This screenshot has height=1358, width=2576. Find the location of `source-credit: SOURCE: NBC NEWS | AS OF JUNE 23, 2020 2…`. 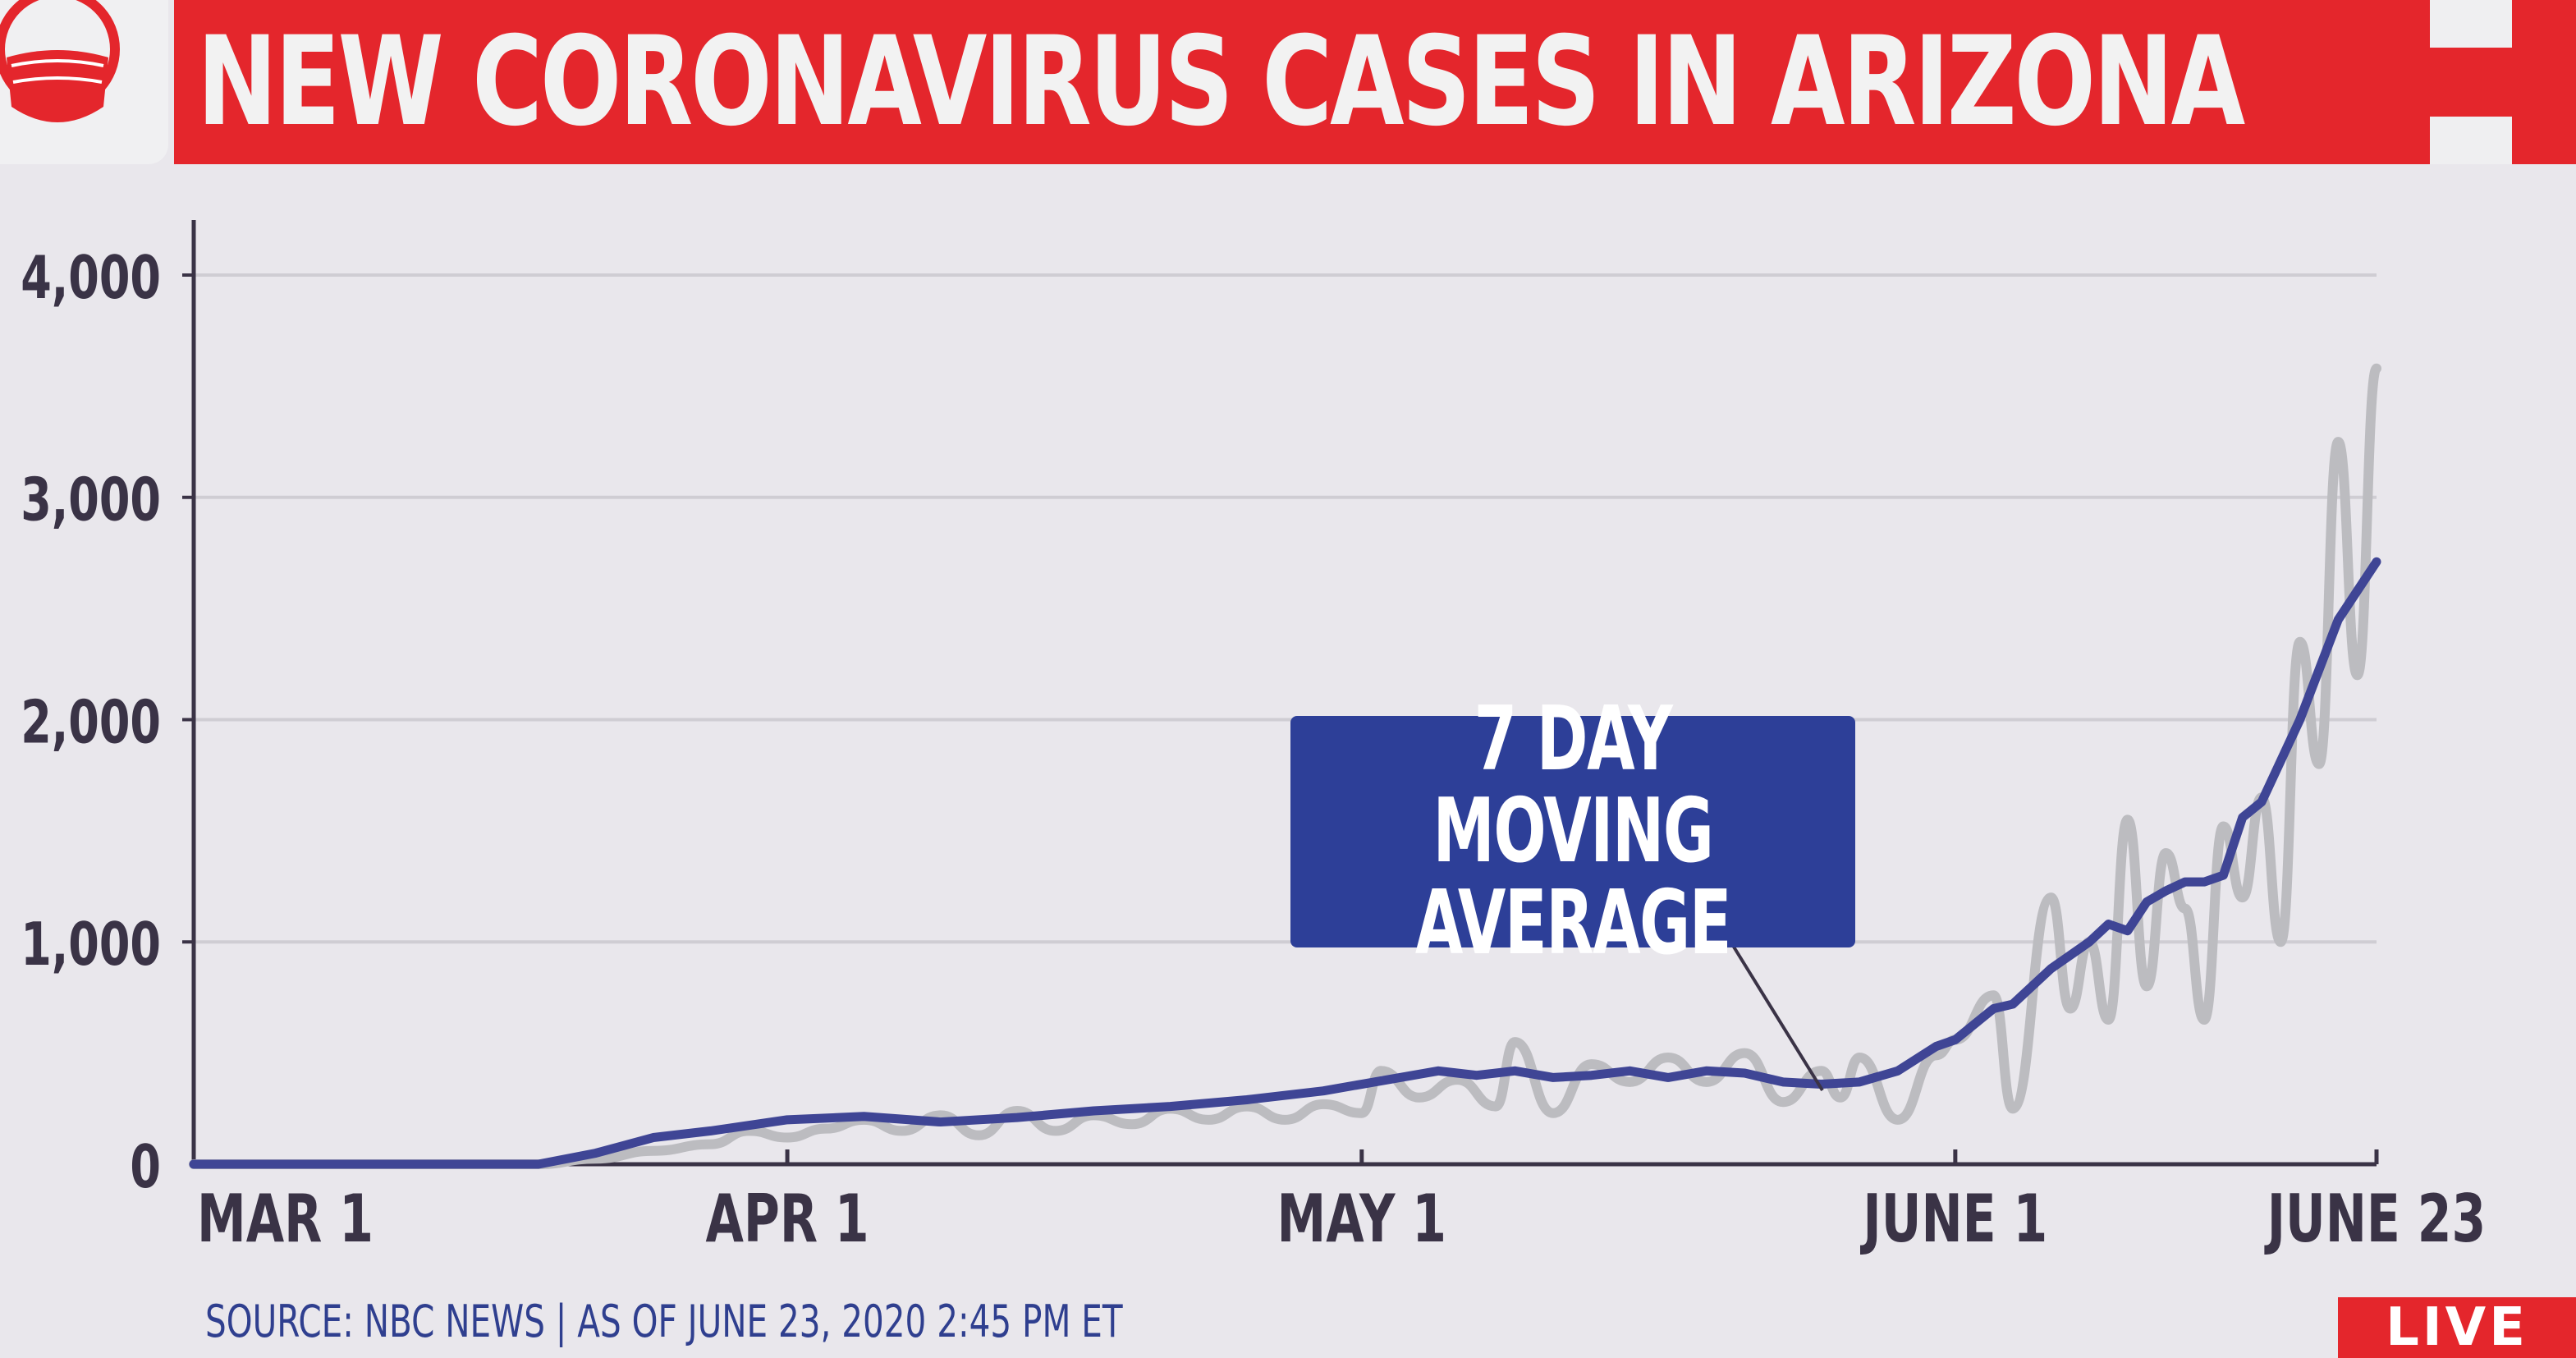

source-credit: SOURCE: NBC NEWS | AS OF JUNE 23, 2020 2… is located at coordinates (664, 1321).